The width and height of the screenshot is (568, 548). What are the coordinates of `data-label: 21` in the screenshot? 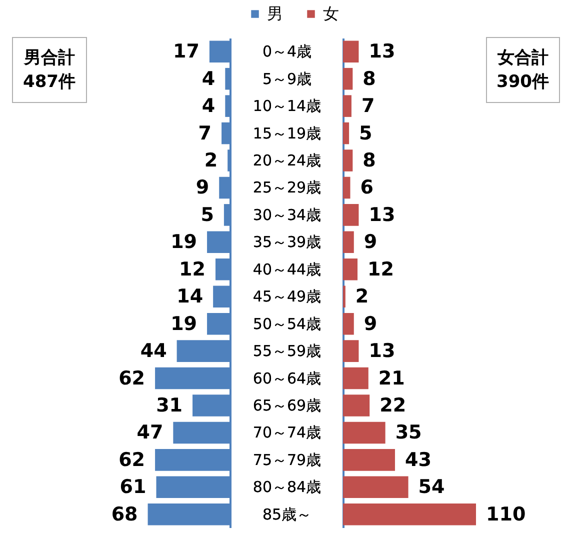 It's located at (391, 378).